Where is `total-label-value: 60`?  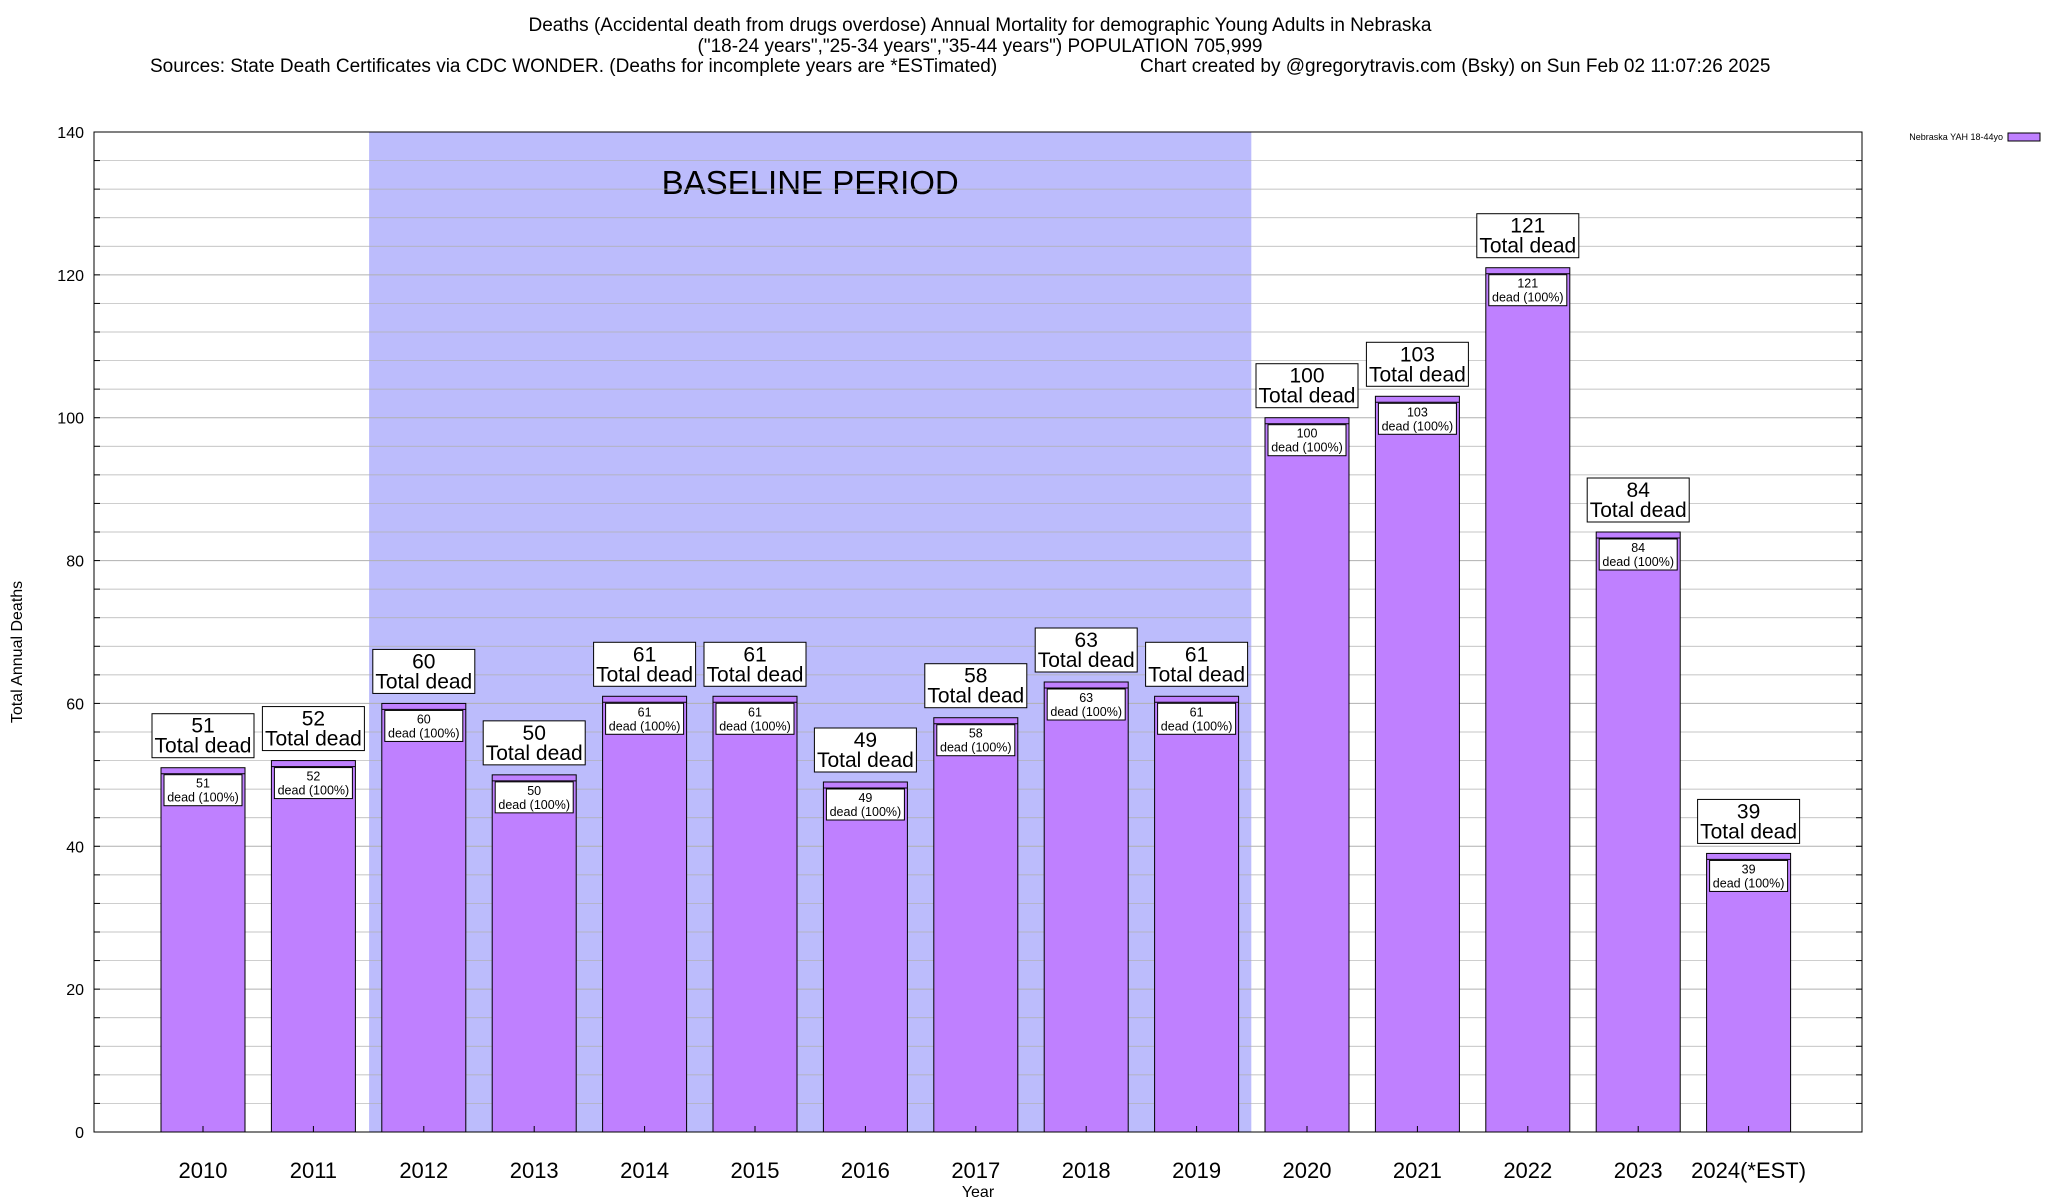 total-label-value: 60 is located at coordinates (423, 661).